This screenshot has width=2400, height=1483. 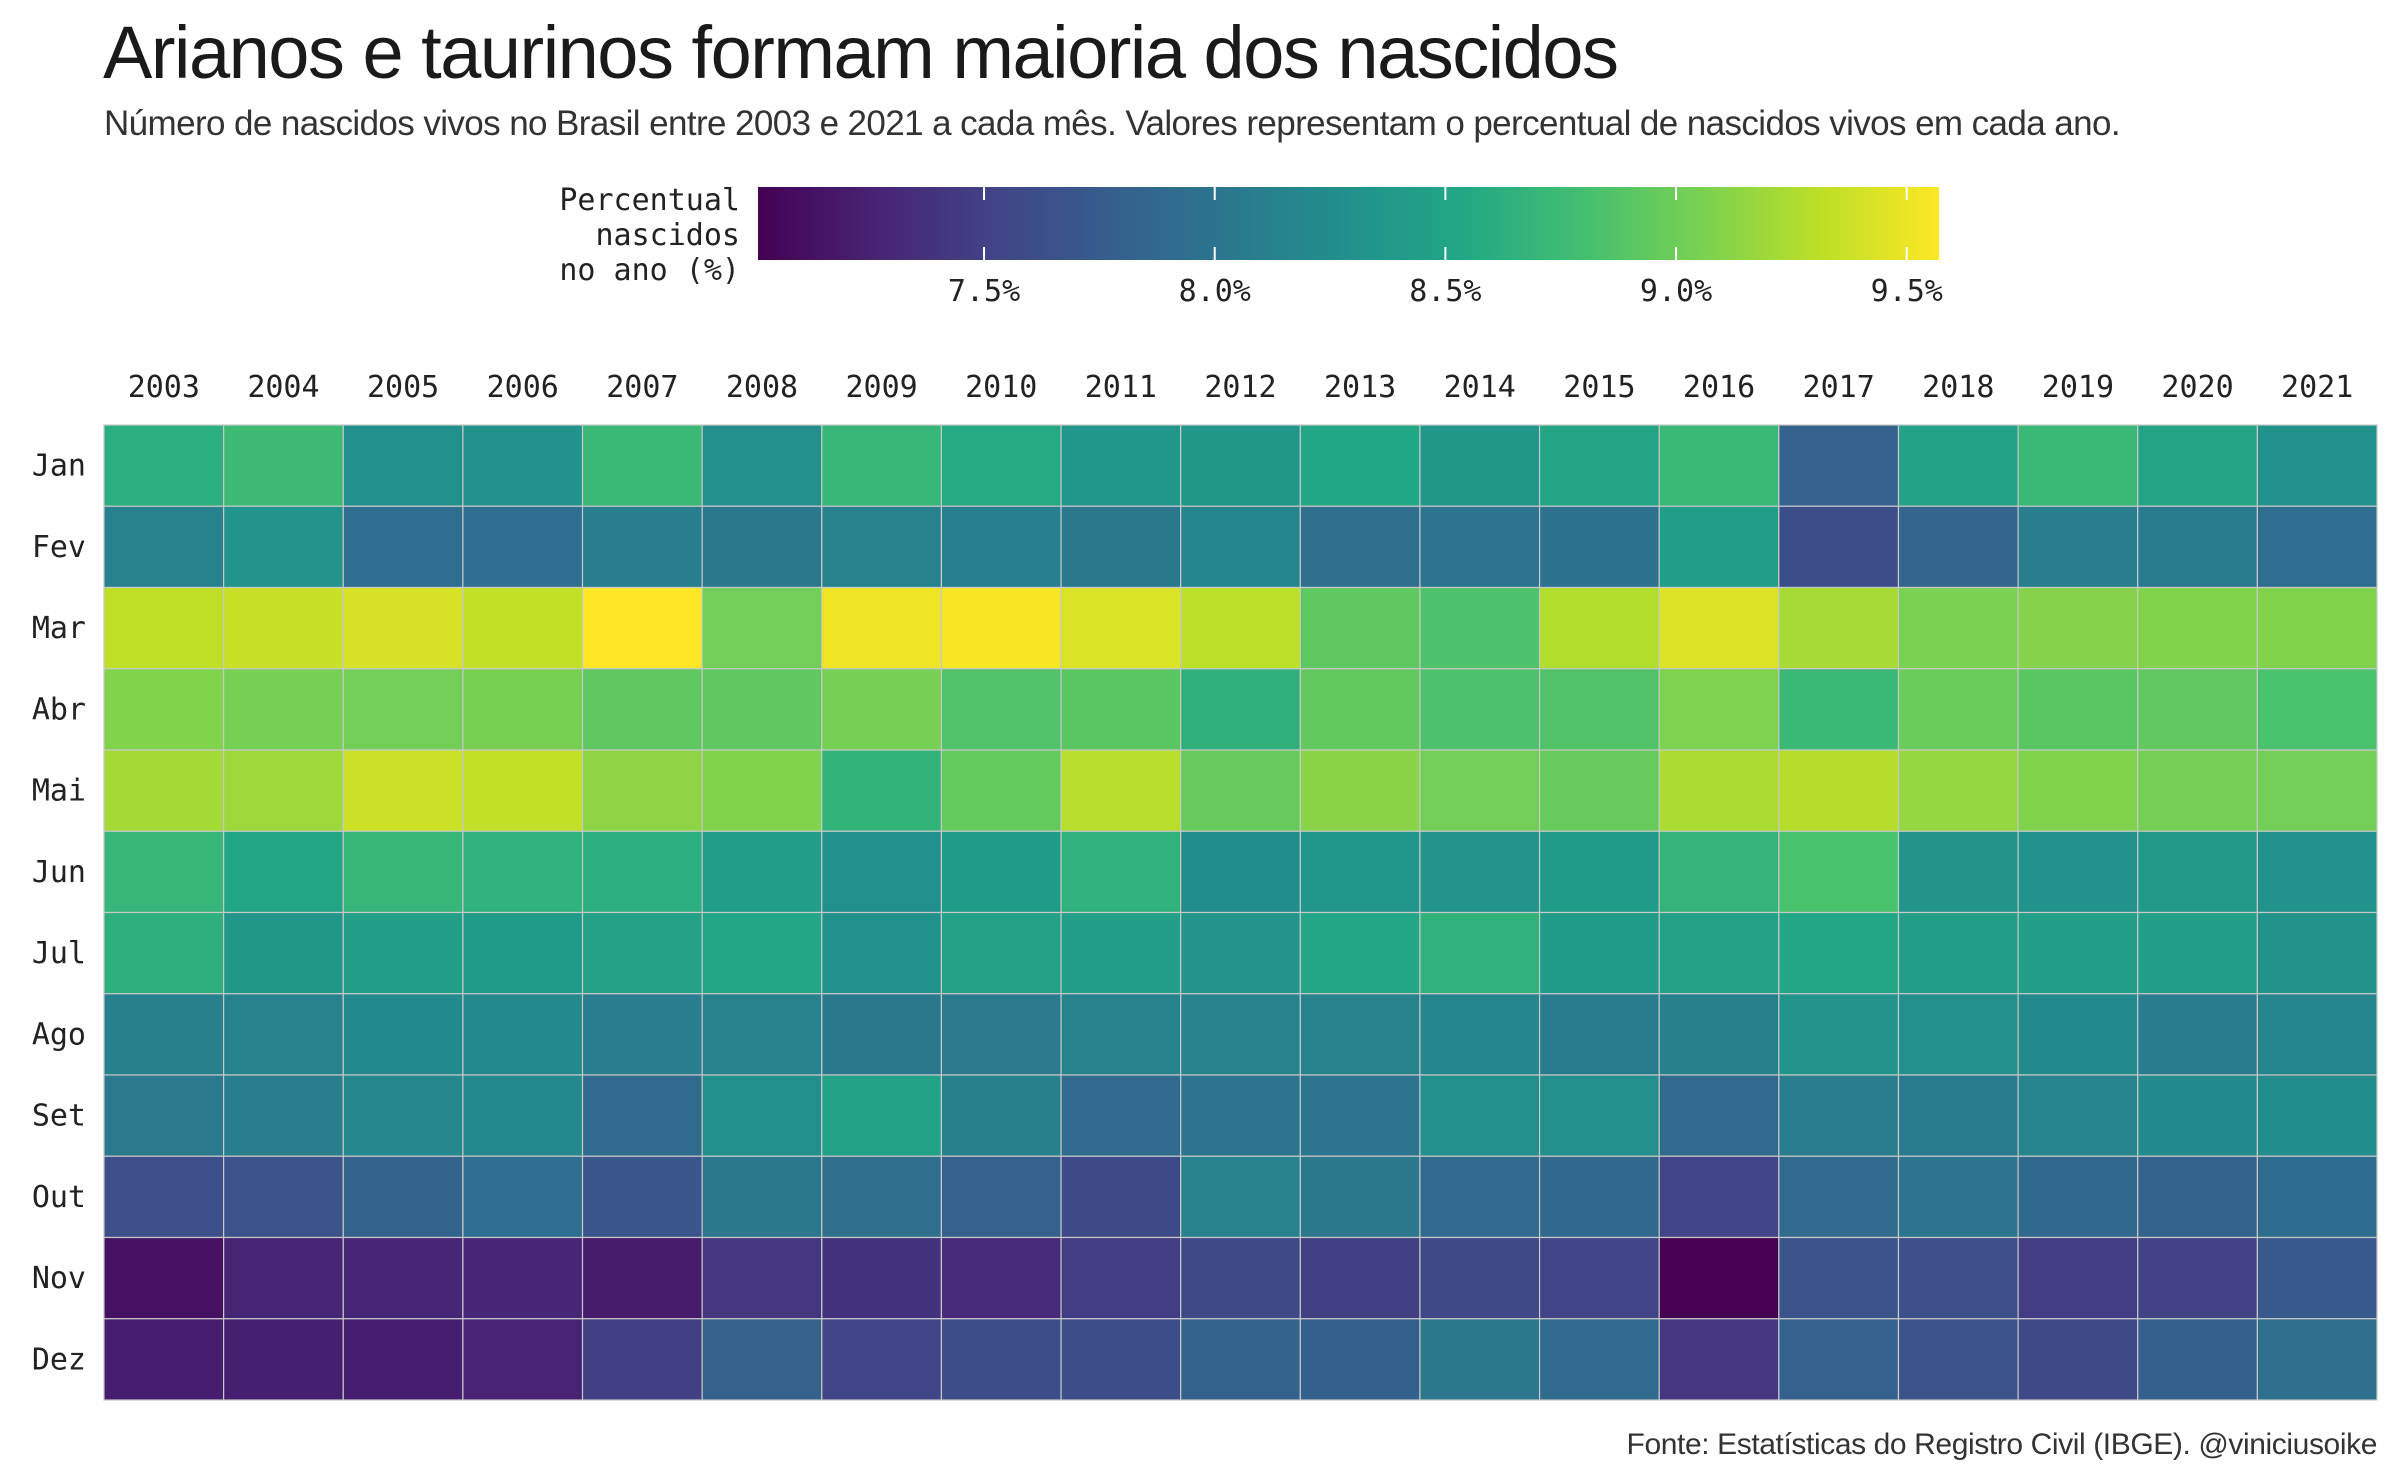 What do you see at coordinates (762, 465) in the screenshot?
I see `heatmap-cell-jan-2008` at bounding box center [762, 465].